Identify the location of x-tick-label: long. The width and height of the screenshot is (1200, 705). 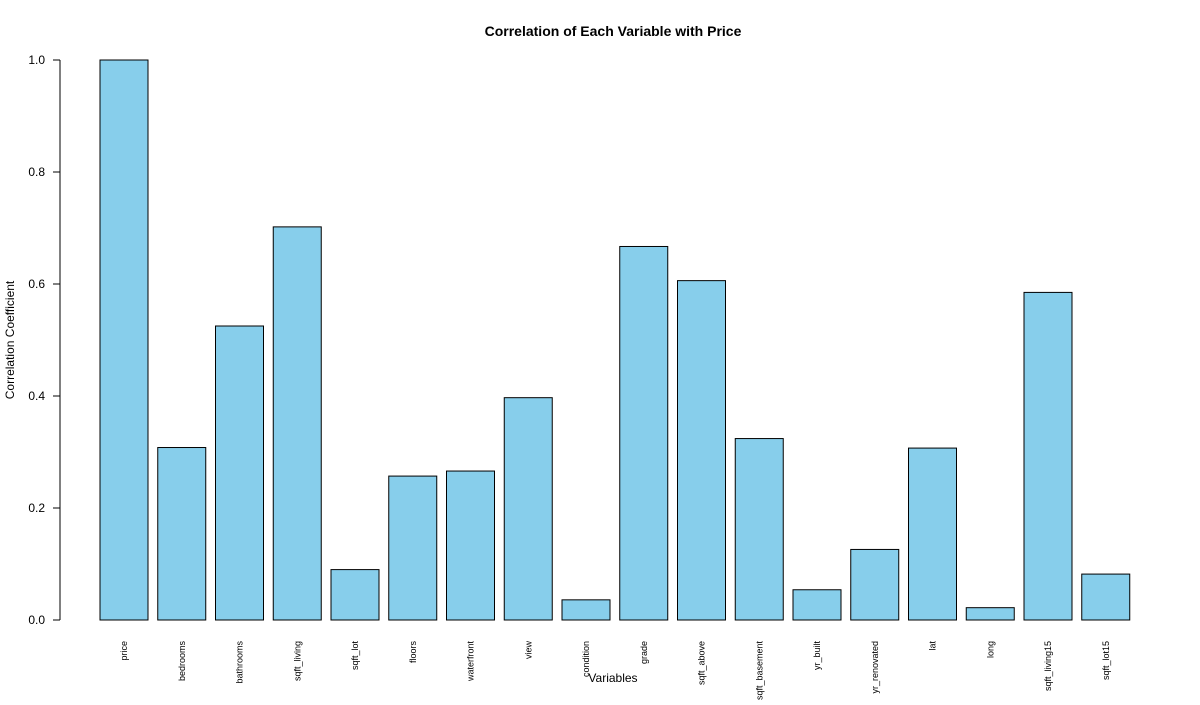
(990, 649).